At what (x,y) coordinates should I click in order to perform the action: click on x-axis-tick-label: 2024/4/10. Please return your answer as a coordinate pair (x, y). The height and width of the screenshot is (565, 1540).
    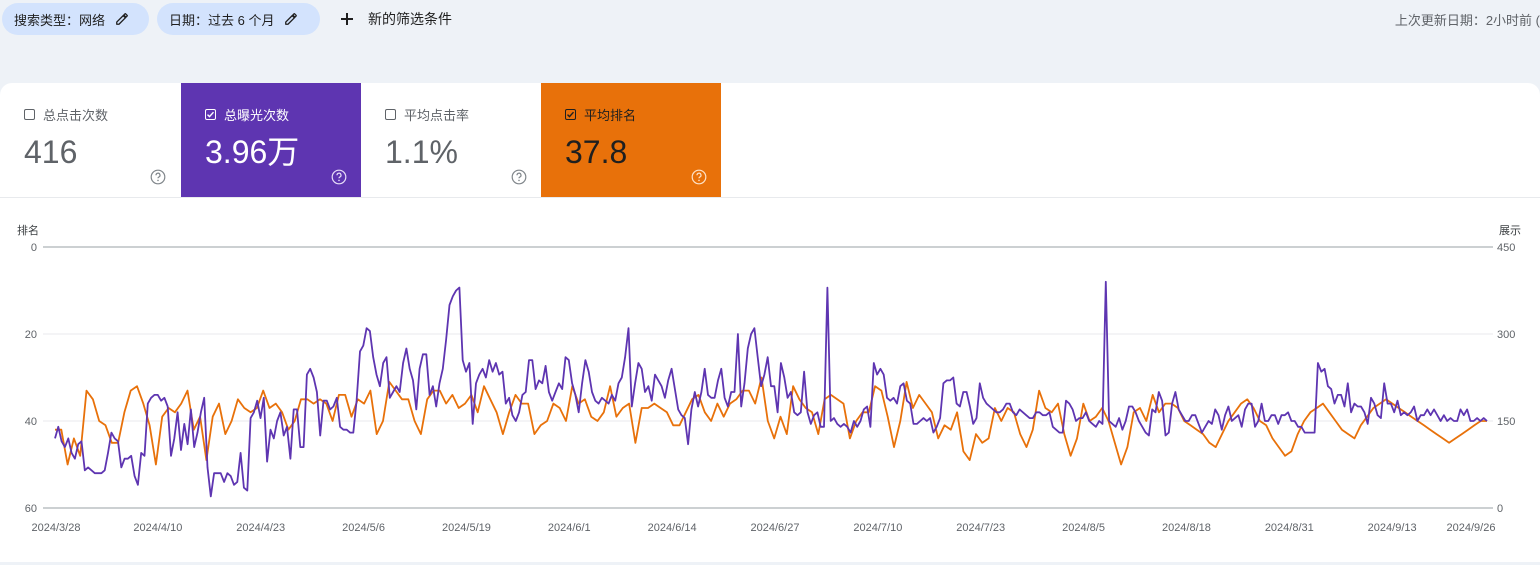
    Looking at the image, I should click on (157, 528).